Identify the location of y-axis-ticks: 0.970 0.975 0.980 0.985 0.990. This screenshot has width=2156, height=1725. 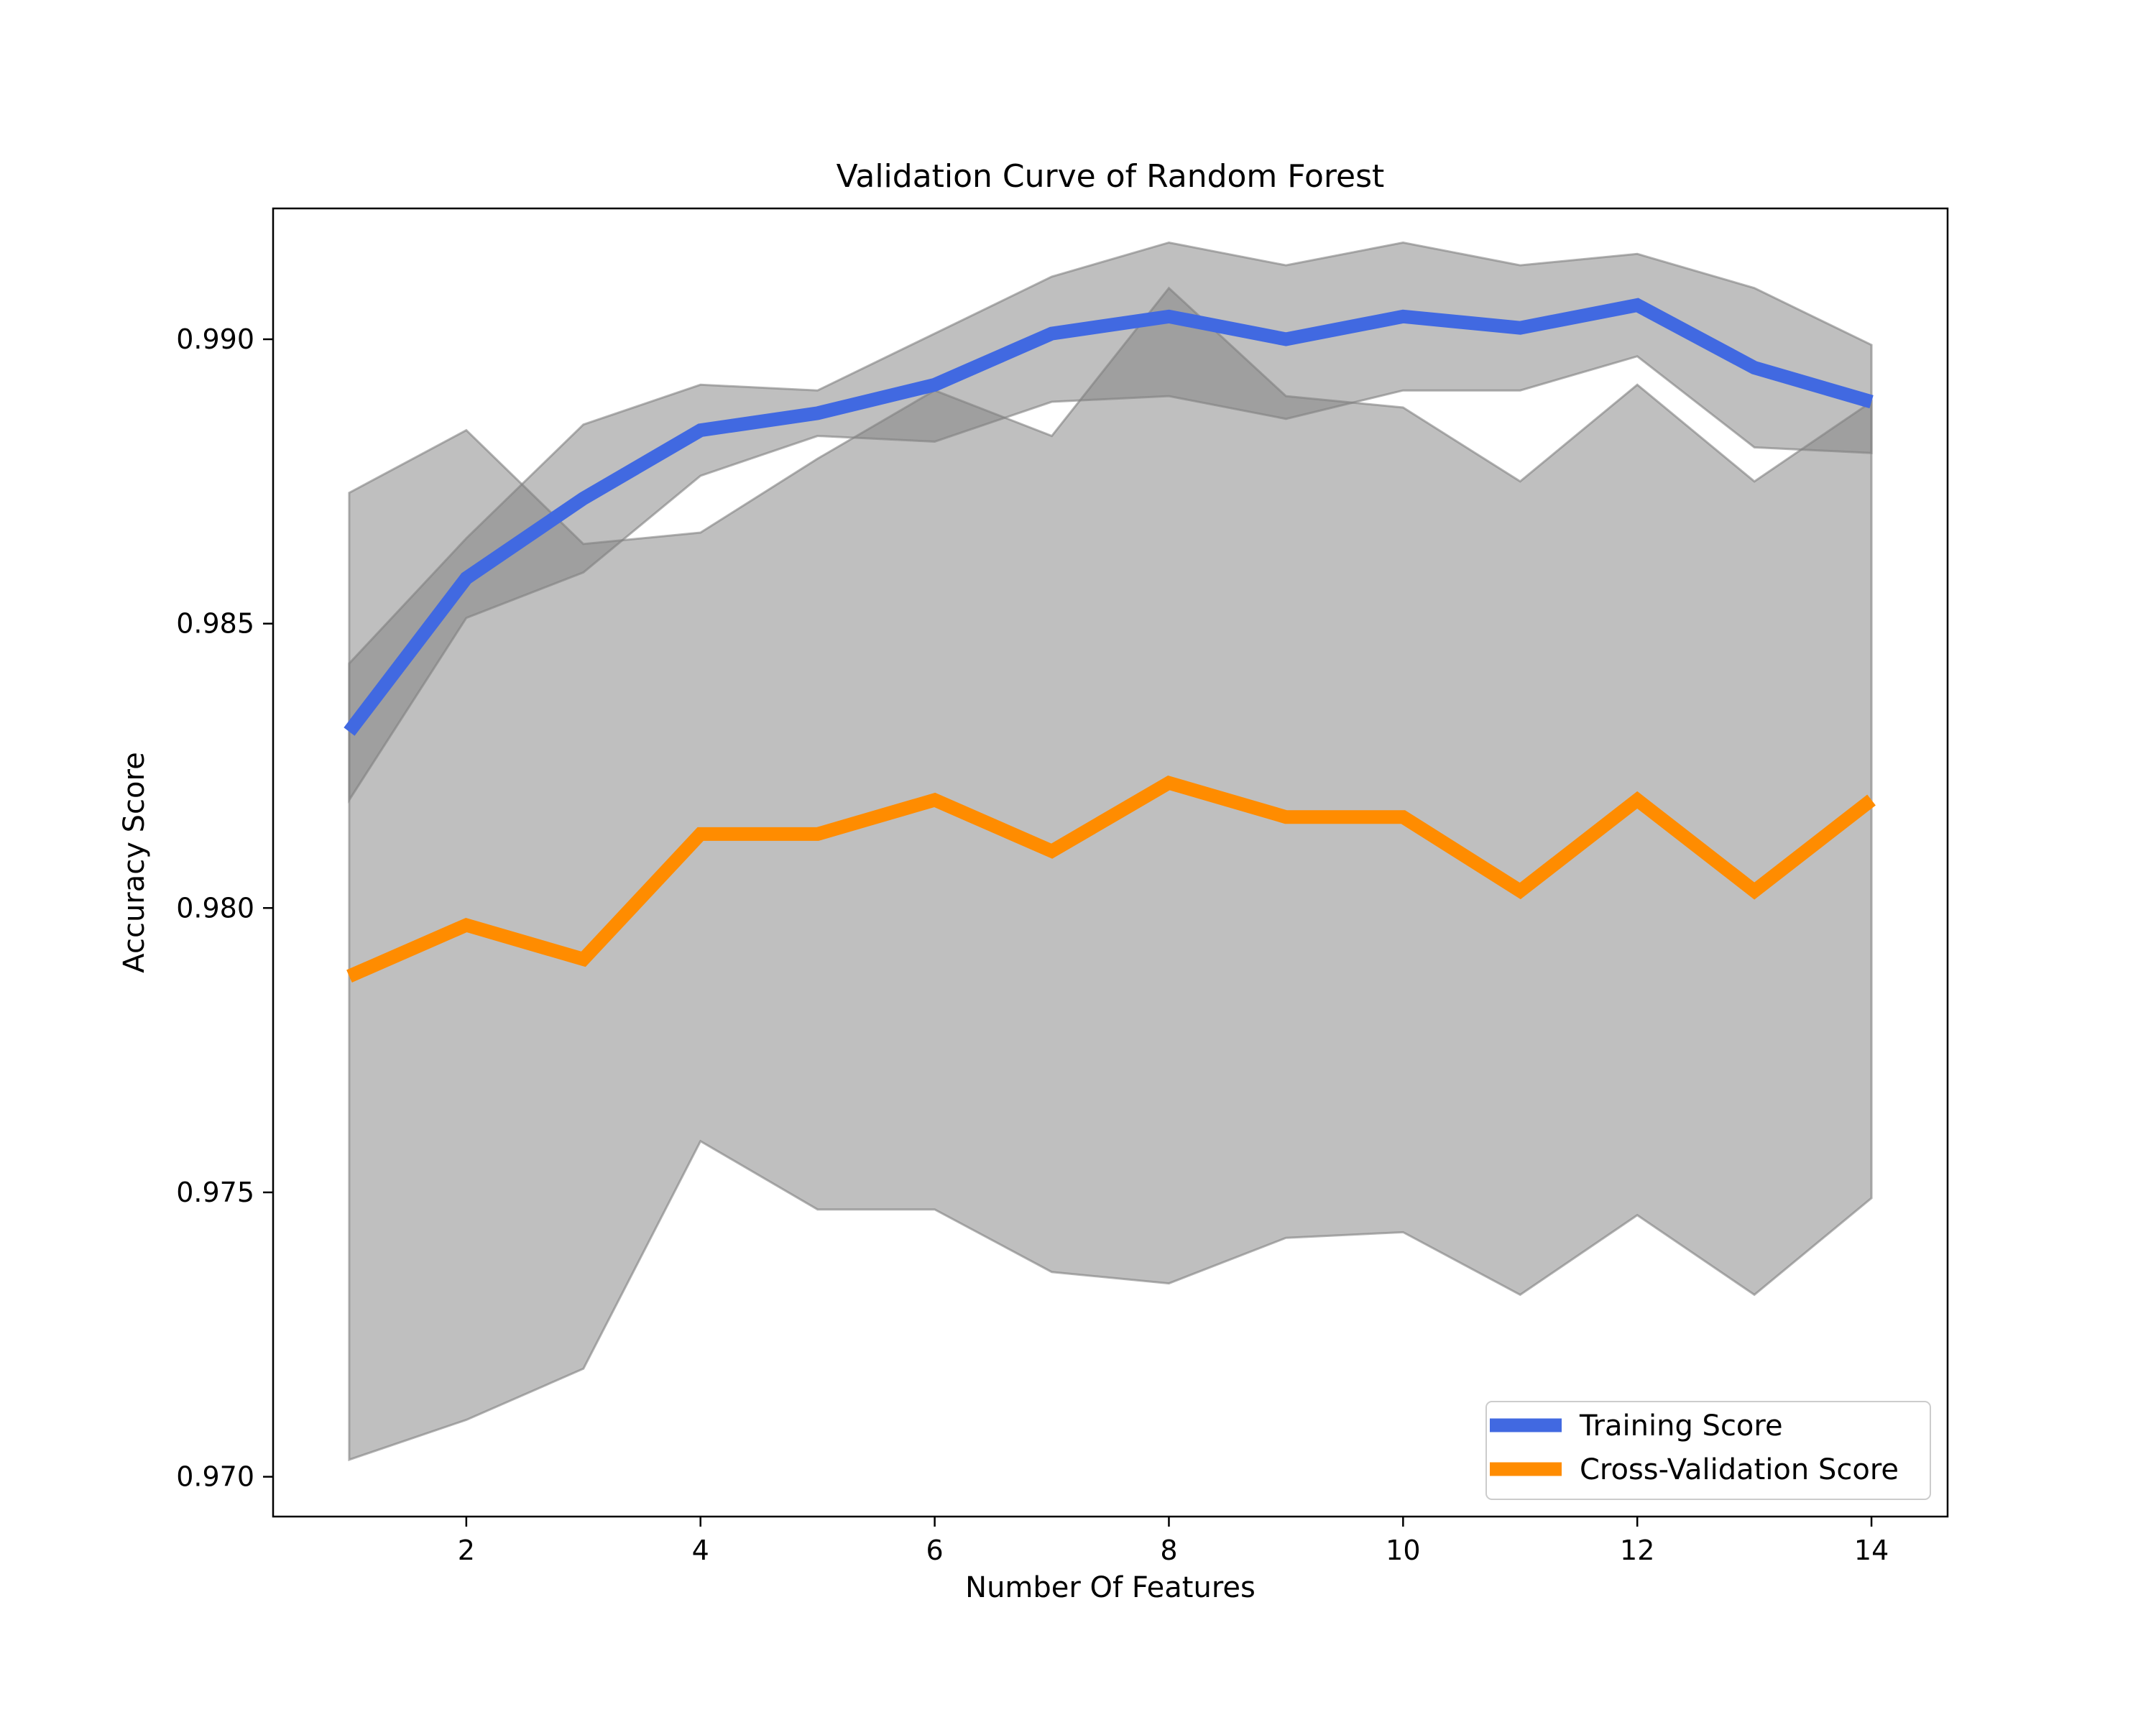
(224, 908).